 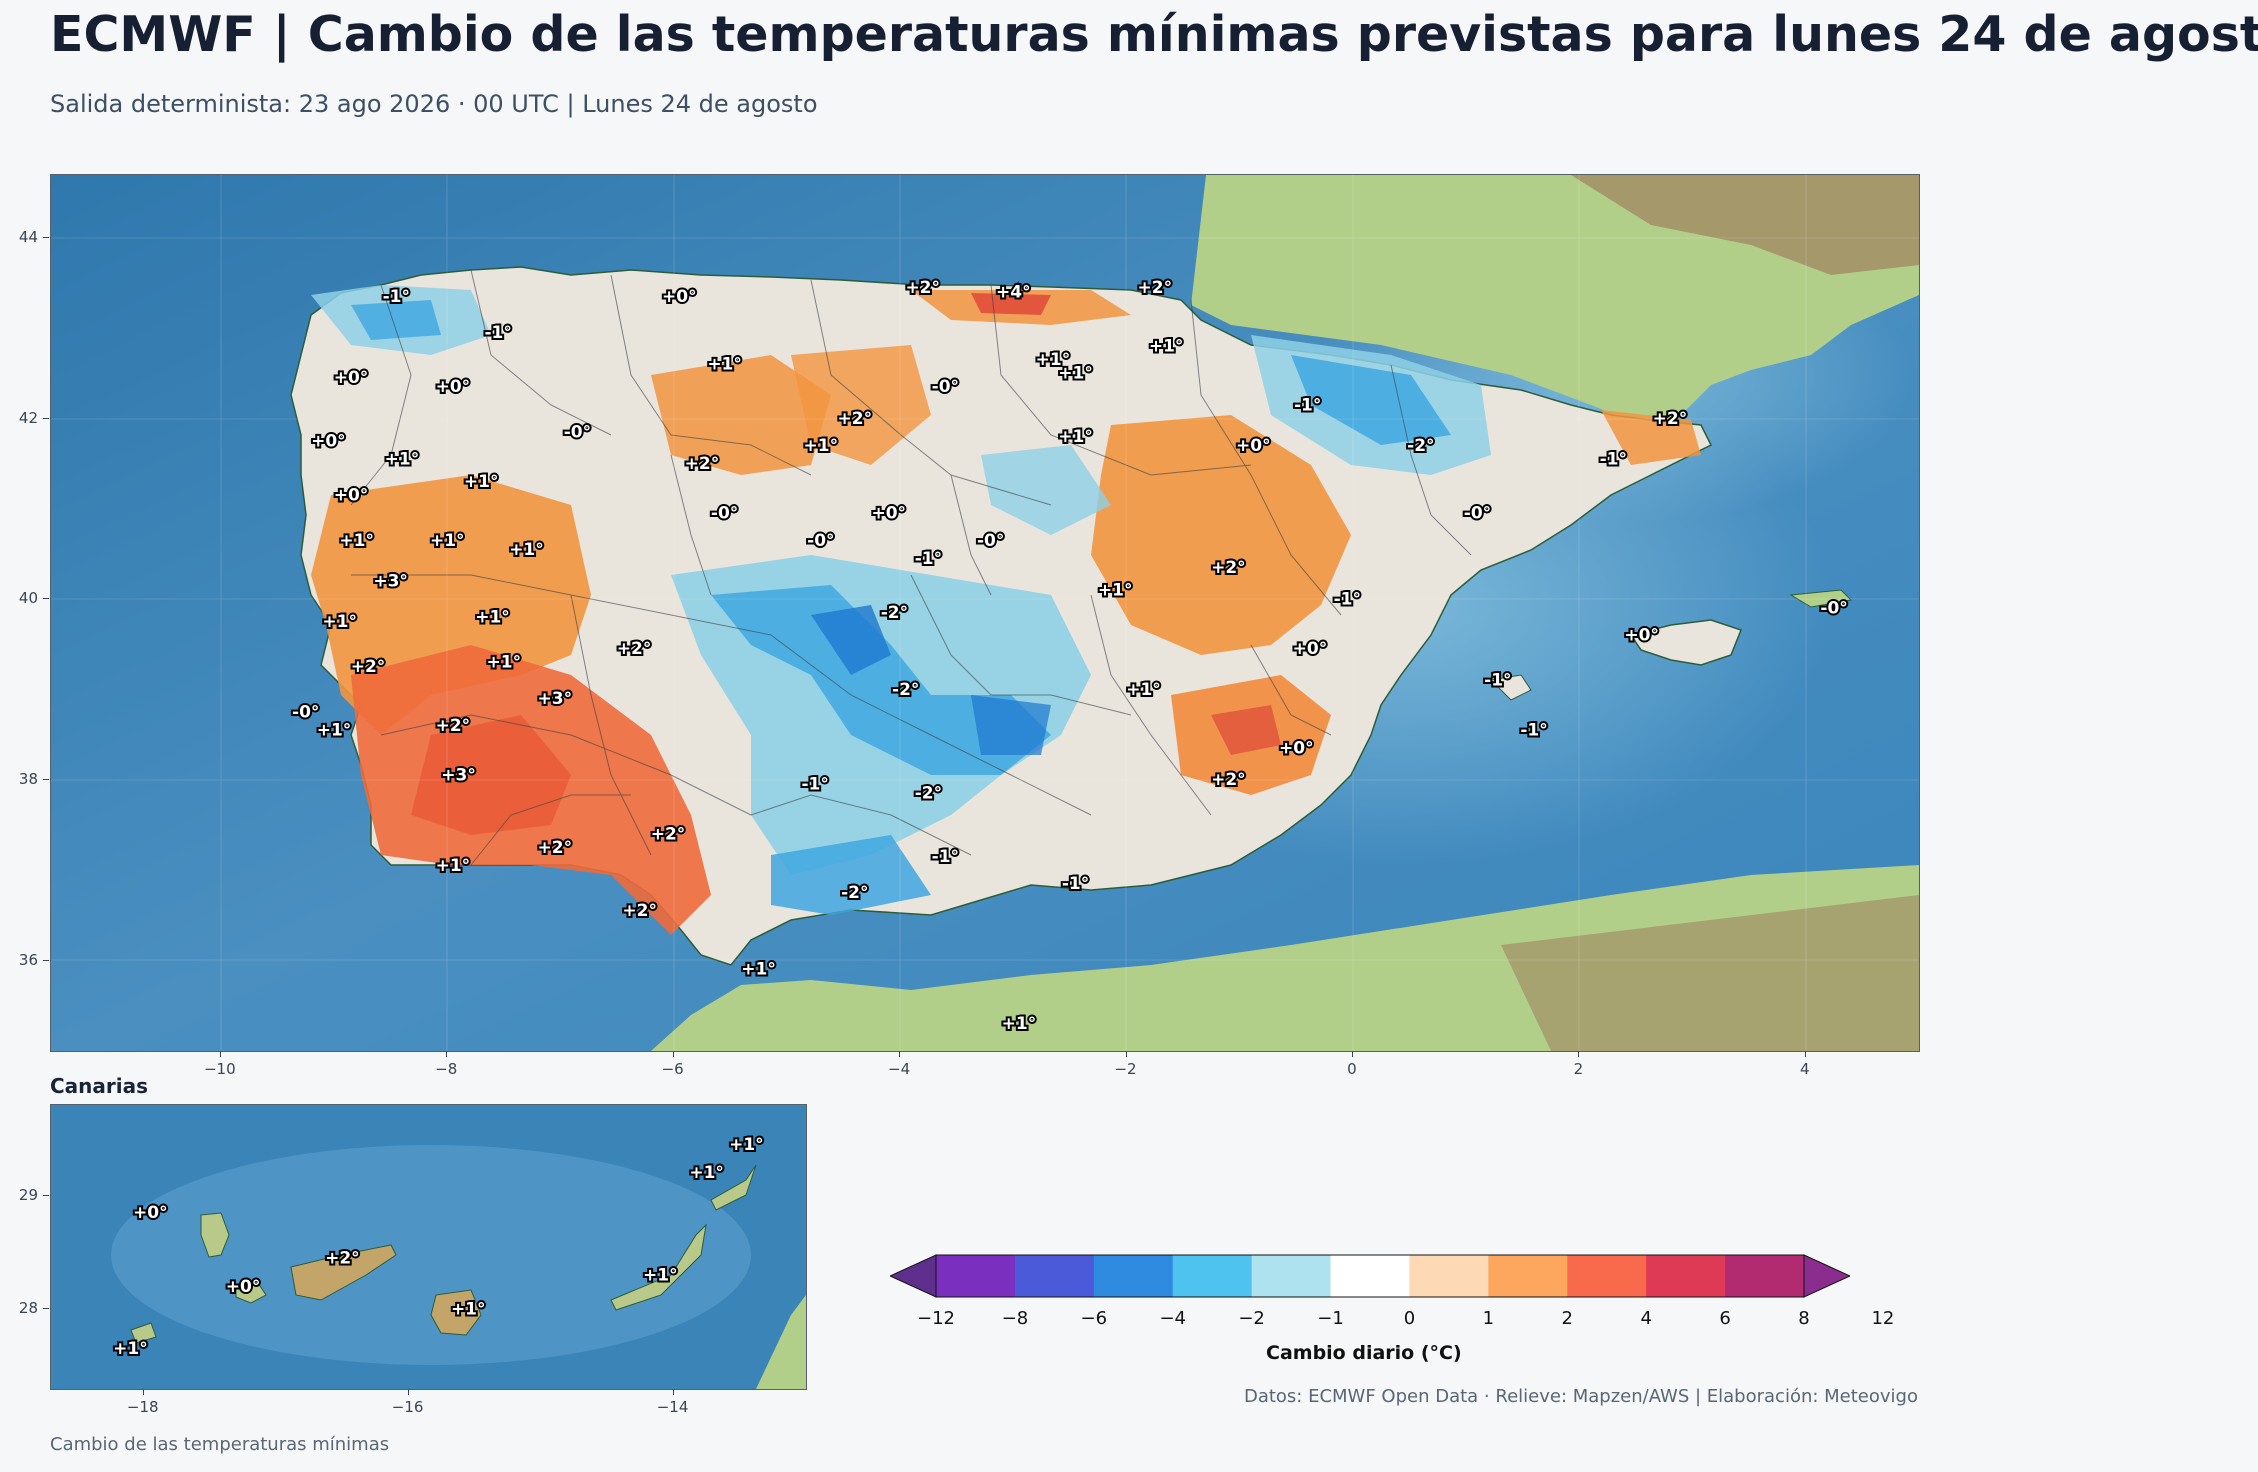 I want to click on inset-temp-label: +2°, so click(x=342, y=1258).